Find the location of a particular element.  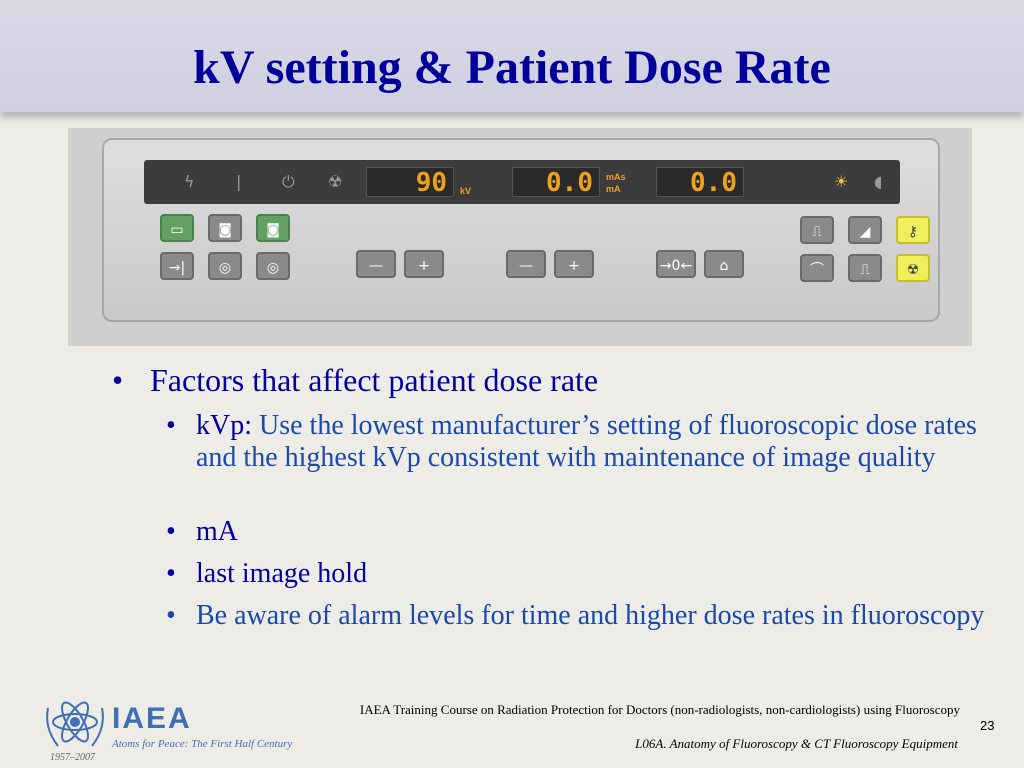

time-display: 0.0 is located at coordinates (700, 182).